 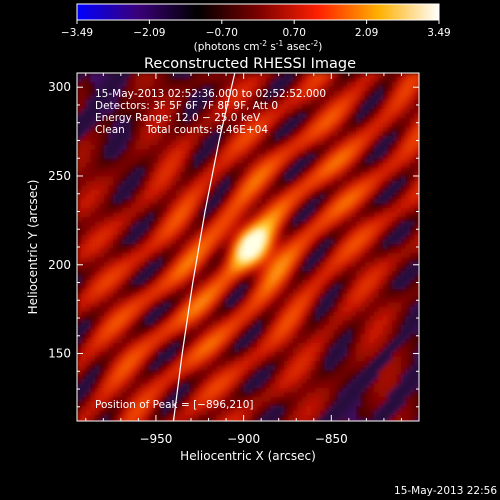 What do you see at coordinates (445, 491) in the screenshot?
I see `footer-timestamp: 15‑May‑2013 22:56` at bounding box center [445, 491].